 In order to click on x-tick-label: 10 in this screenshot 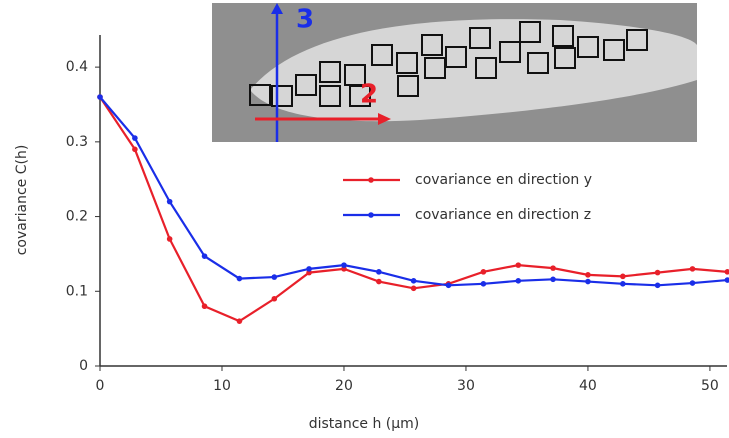, I will do `click(222, 386)`.